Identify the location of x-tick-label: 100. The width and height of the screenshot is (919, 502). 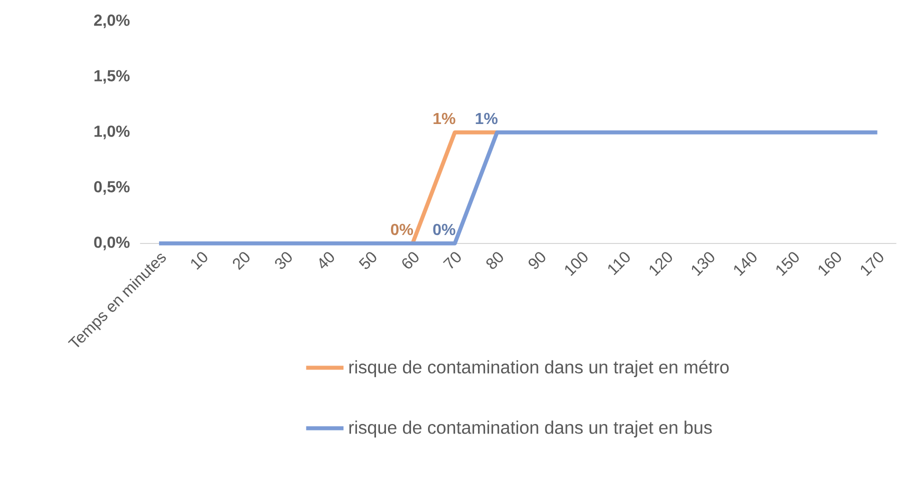
(576, 264).